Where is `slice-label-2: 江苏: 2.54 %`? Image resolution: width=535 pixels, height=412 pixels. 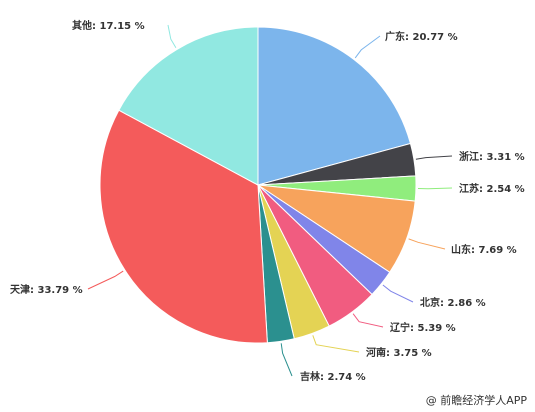
slice-label-2: 江苏: 2.54 % is located at coordinates (492, 188).